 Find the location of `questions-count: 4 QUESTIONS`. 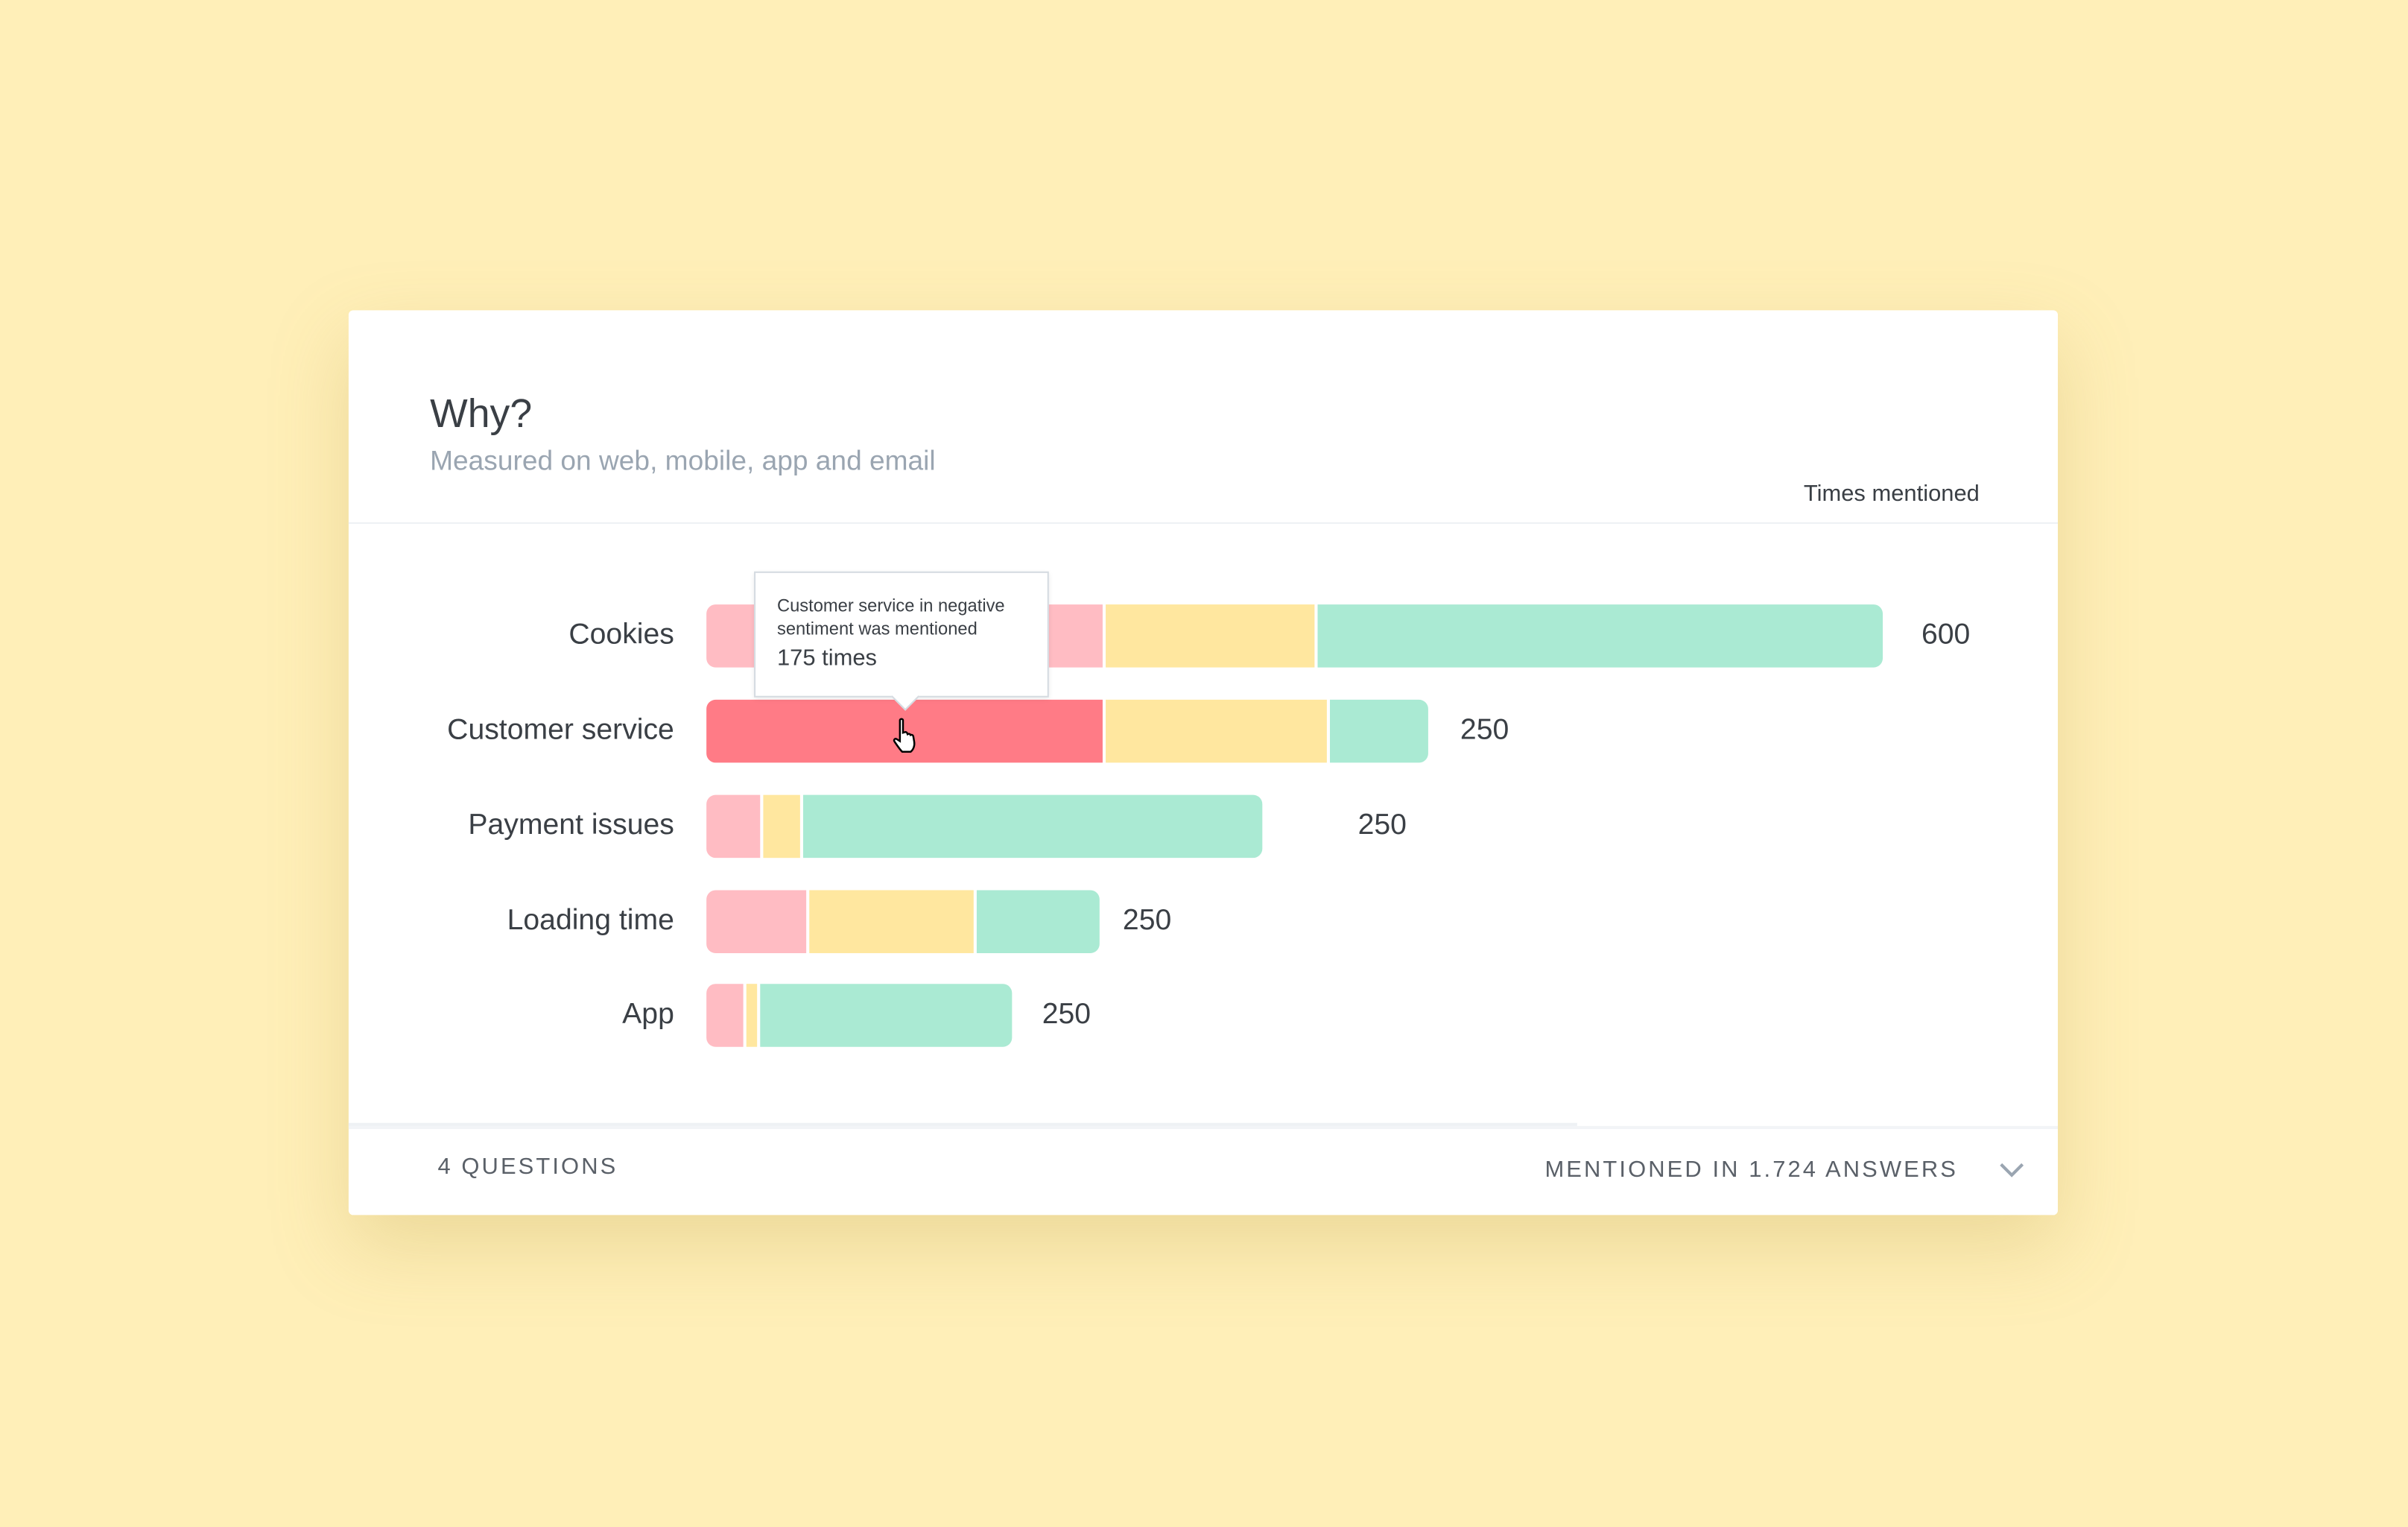

questions-count: 4 QUESTIONS is located at coordinates (527, 1166).